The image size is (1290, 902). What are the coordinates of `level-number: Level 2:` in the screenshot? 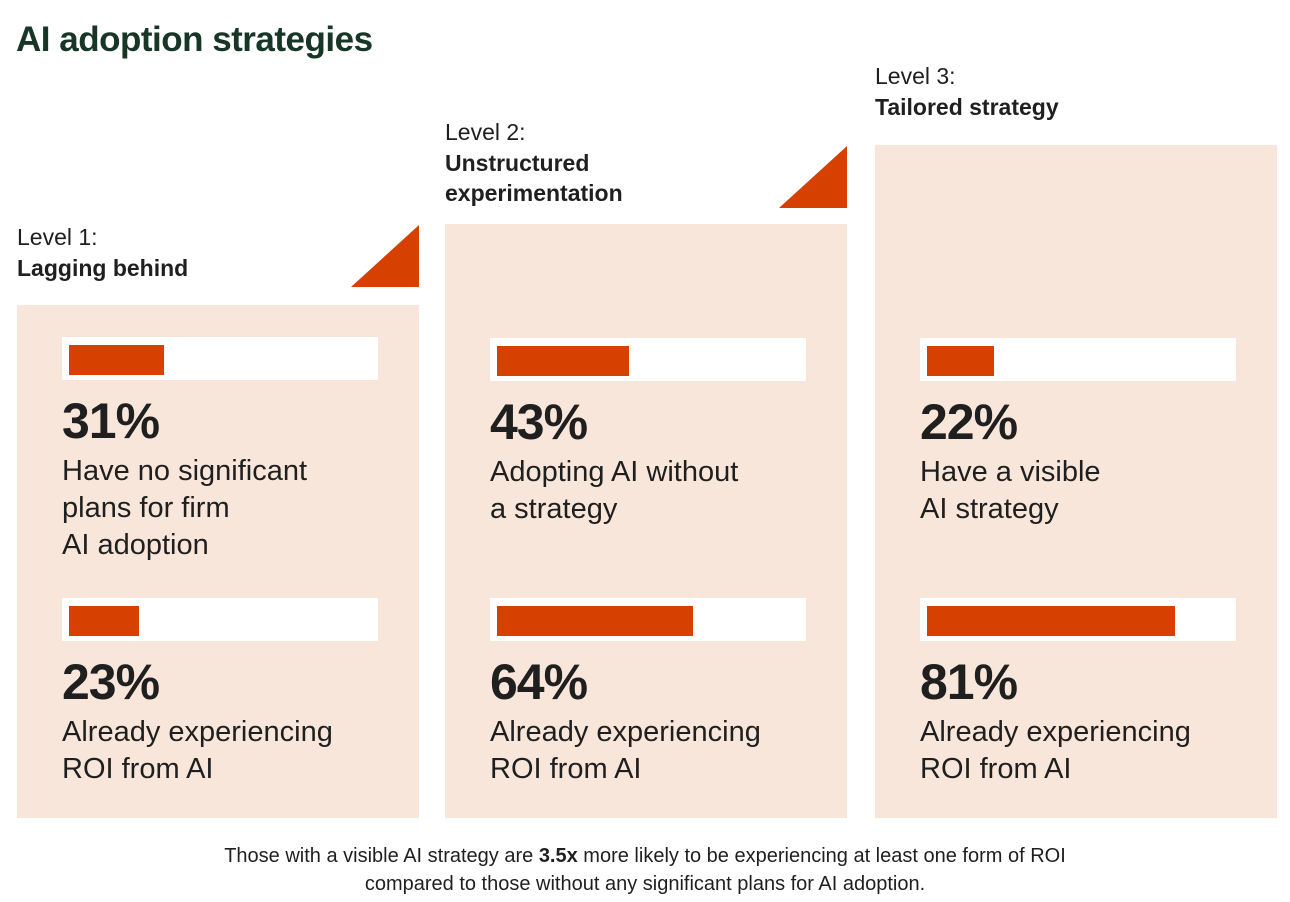 It's located at (485, 132).